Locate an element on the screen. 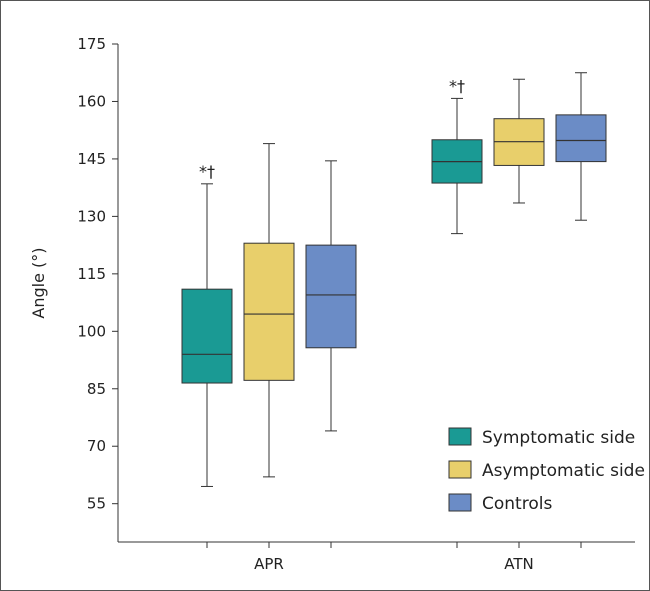 This screenshot has width=650, height=591. y-ticks: 55 70 85 100 115 130 145 160 175 is located at coordinates (97, 274).